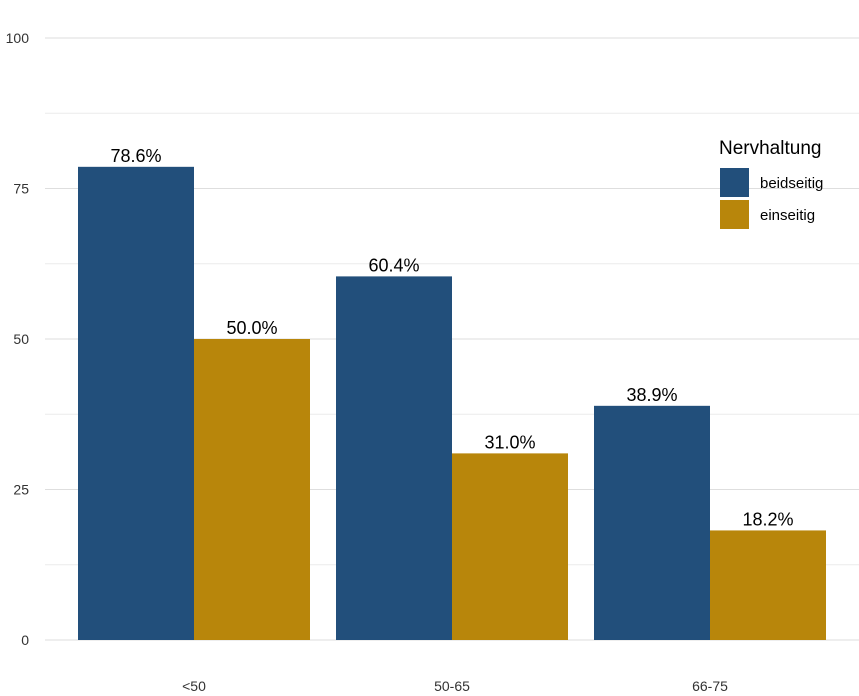  I want to click on bar-value-label: 78.6%, so click(135, 156).